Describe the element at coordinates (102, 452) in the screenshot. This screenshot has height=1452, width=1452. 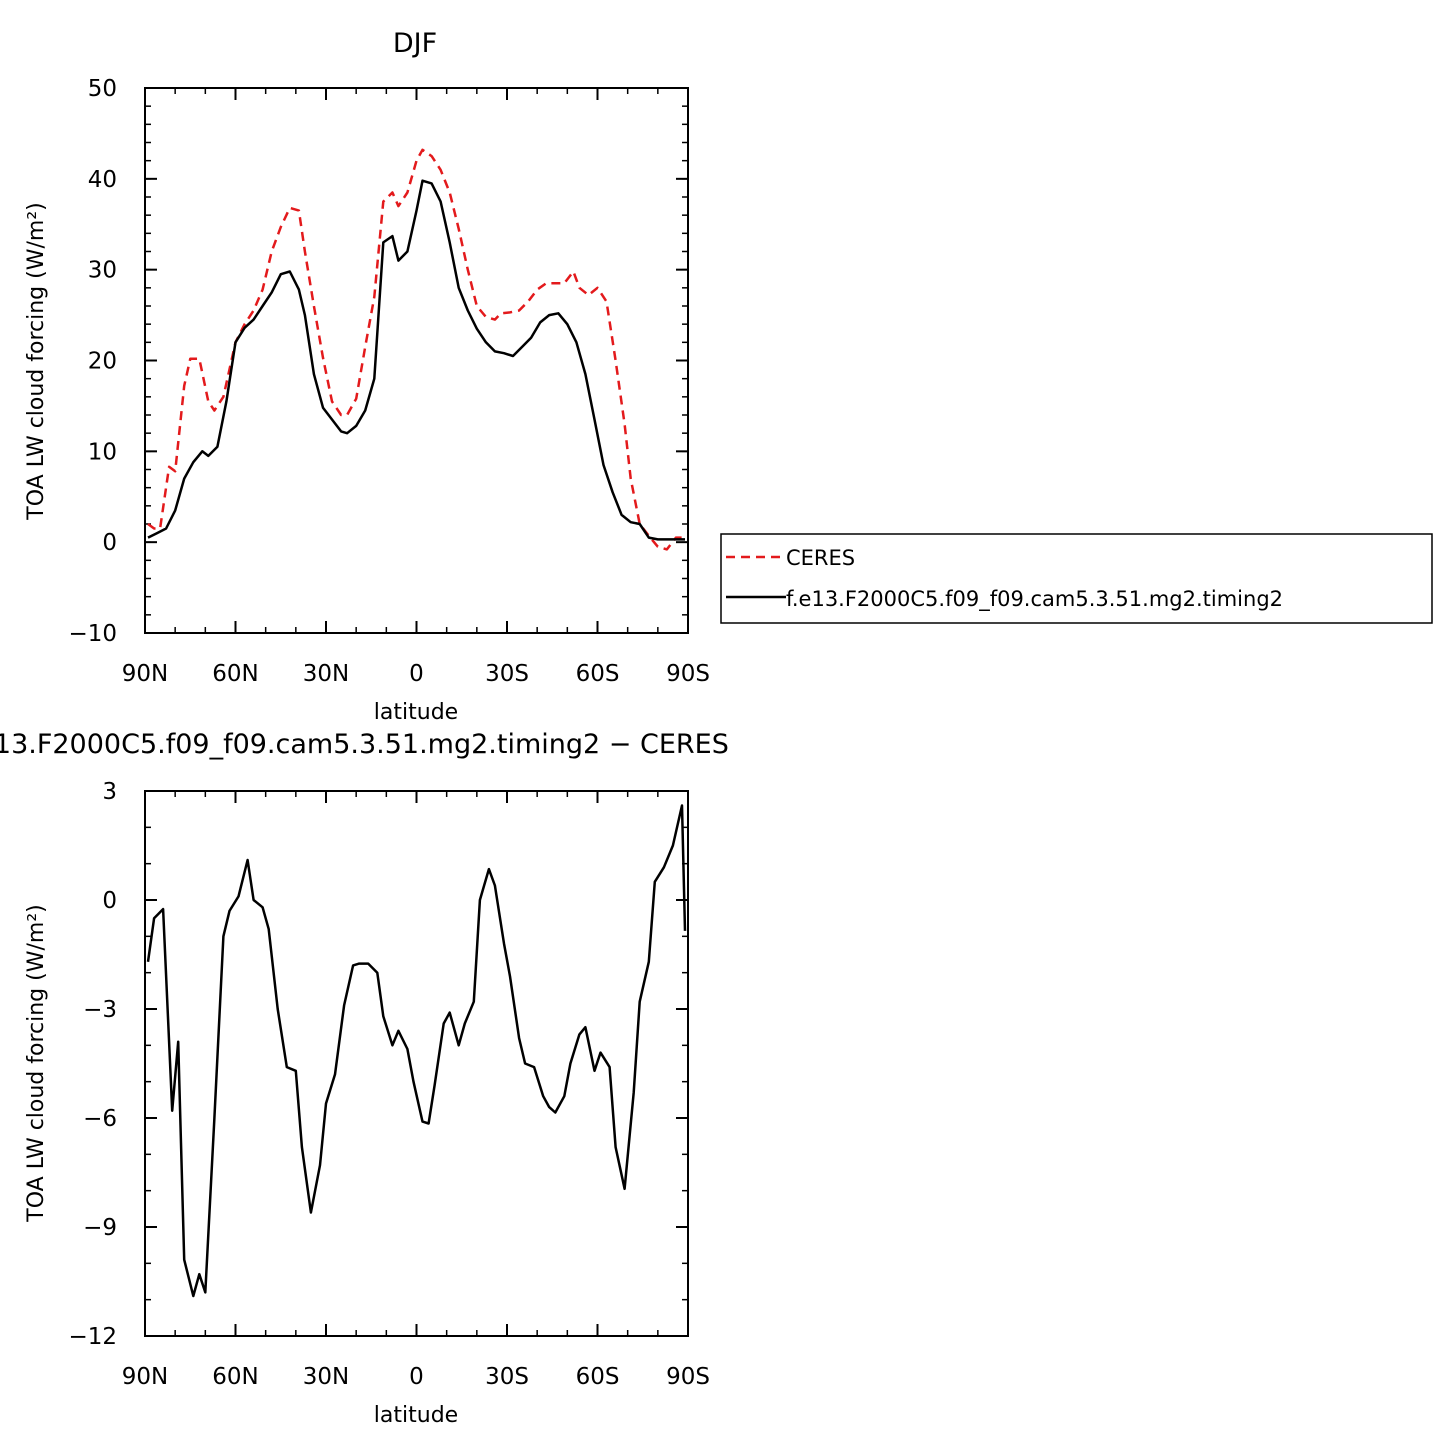
I see `top-y-tick-label: 10` at that location.